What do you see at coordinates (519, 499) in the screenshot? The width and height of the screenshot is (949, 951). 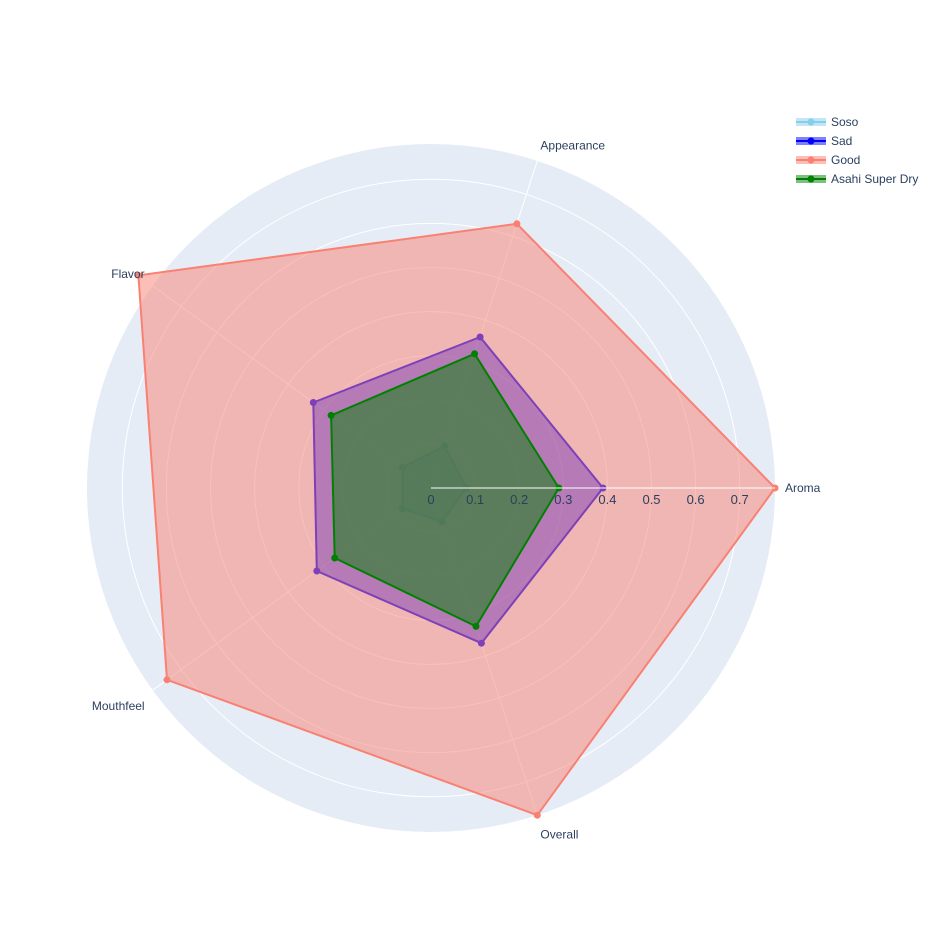 I see `radial-tick-label: 0.2` at bounding box center [519, 499].